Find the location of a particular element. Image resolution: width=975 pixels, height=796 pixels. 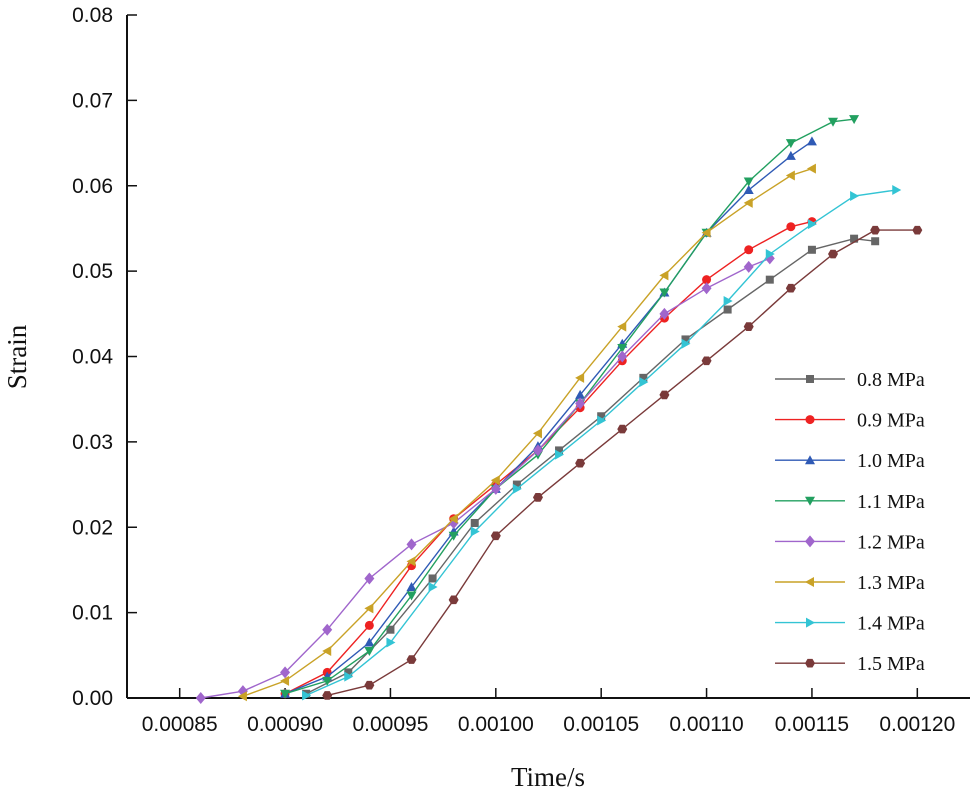

x-tick-label: 0.00100 is located at coordinates (496, 724).